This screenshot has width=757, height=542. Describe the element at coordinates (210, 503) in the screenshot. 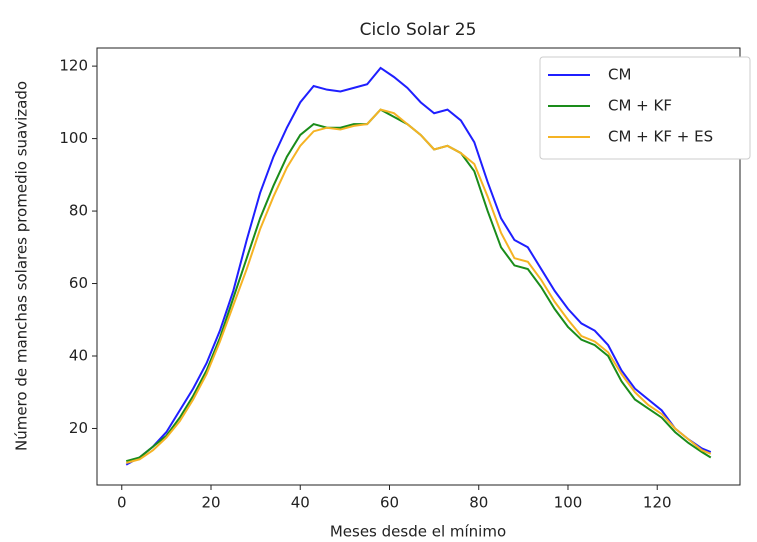

I see `x-tick-label: 20` at that location.